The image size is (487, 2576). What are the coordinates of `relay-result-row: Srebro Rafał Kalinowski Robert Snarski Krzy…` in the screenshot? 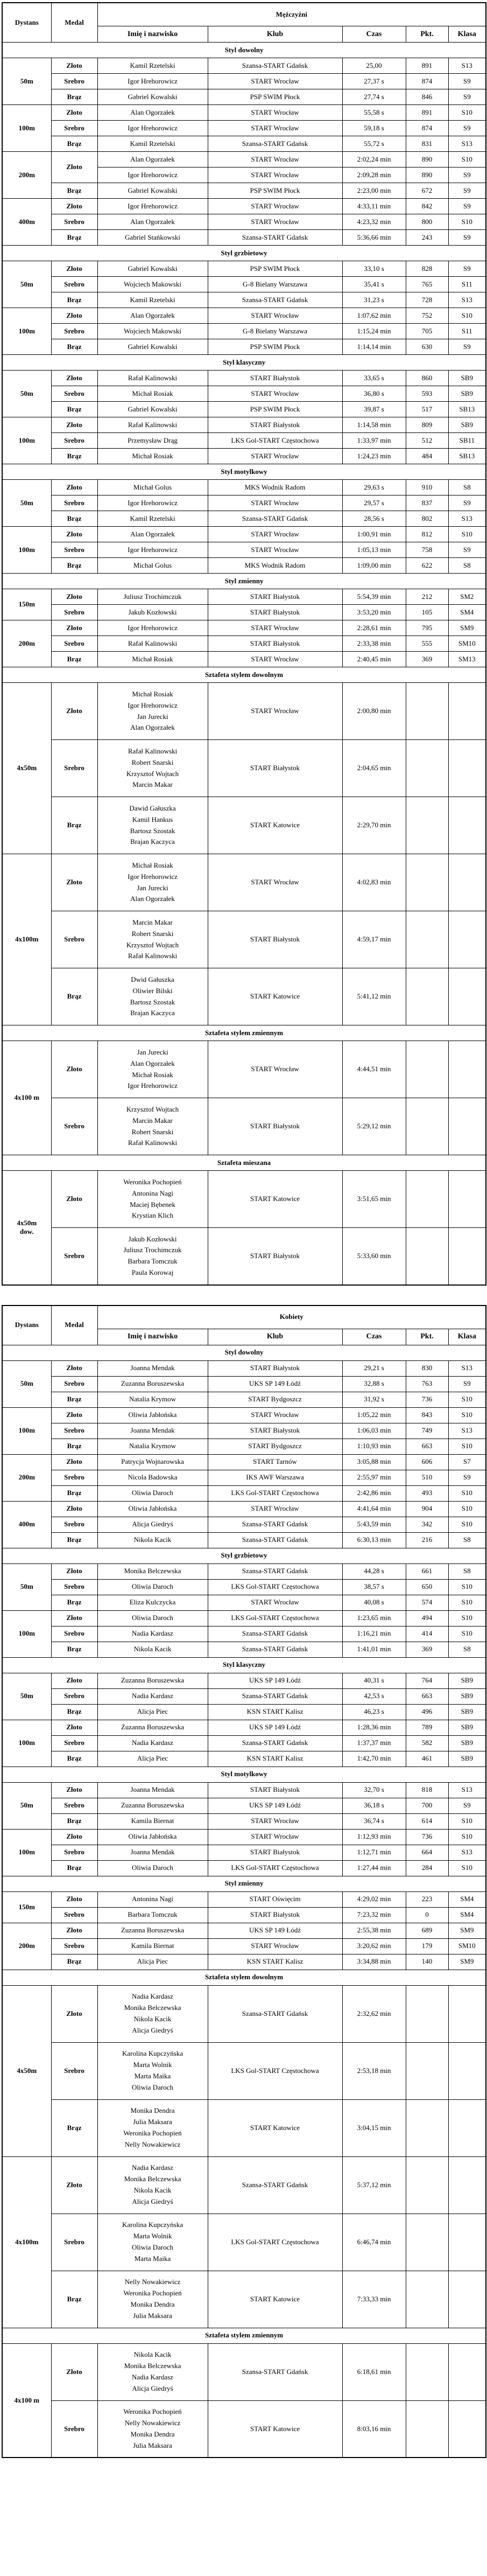 It's located at (244, 768).